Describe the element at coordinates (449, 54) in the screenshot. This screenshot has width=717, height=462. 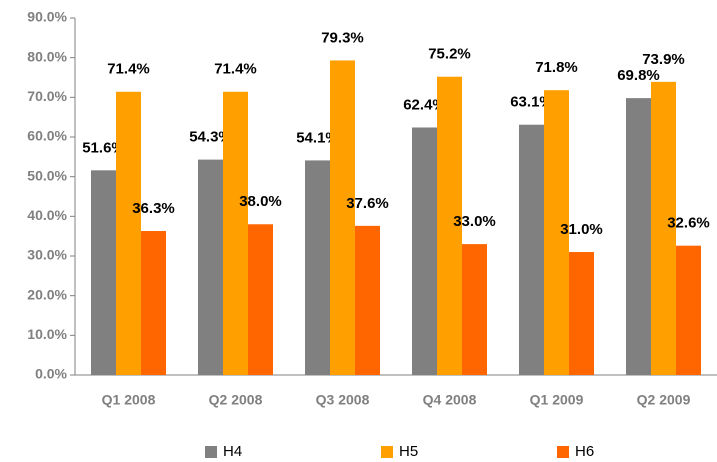
I see `value-label: 75.2%` at that location.